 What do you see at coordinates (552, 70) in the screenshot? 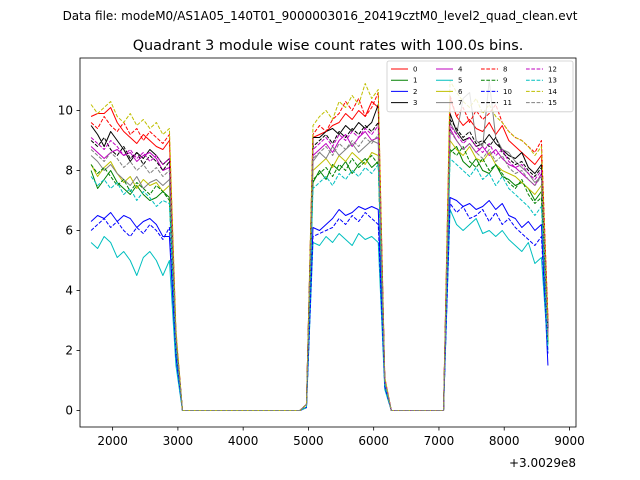
I see `legend-label-12: 12` at bounding box center [552, 70].